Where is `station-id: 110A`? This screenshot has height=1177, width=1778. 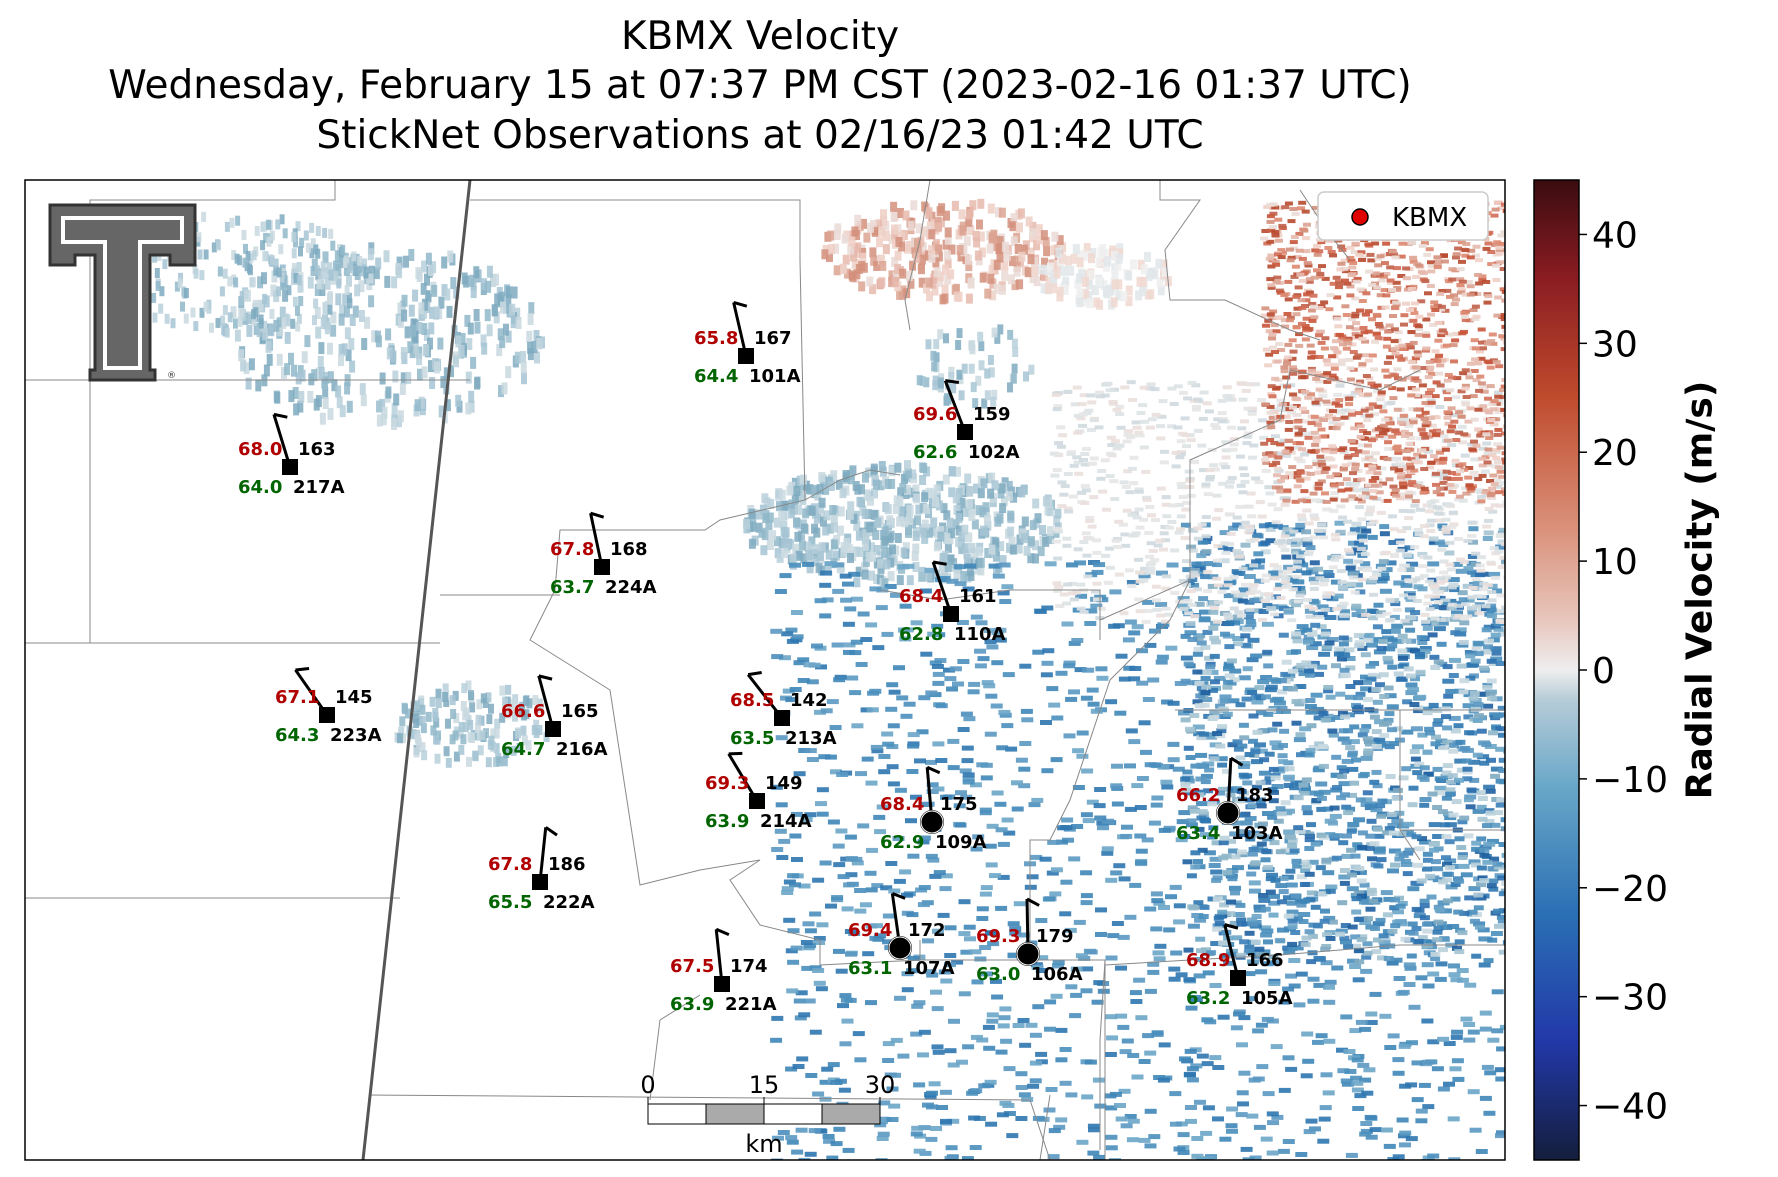 station-id: 110A is located at coordinates (980, 634).